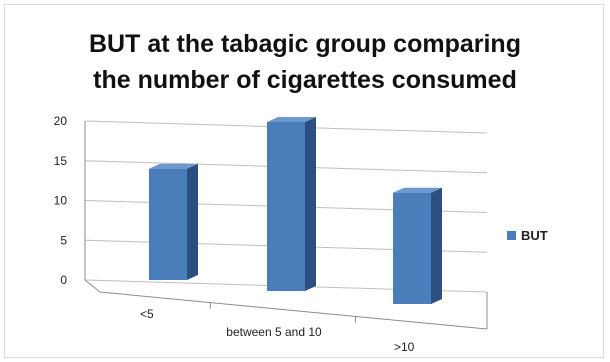  I want to click on y-tick-label: 0, so click(63, 280).